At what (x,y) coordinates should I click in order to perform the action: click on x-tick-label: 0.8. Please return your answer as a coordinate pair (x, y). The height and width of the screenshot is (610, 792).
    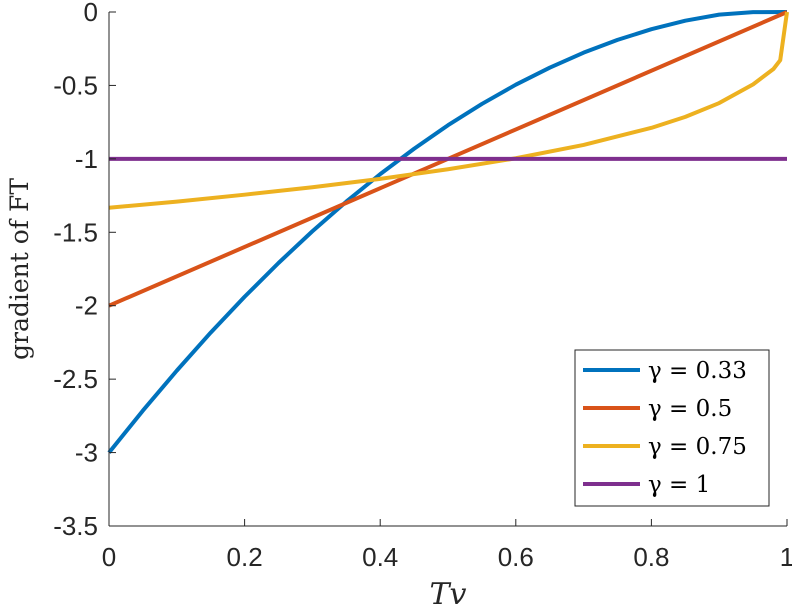
    Looking at the image, I should click on (651, 557).